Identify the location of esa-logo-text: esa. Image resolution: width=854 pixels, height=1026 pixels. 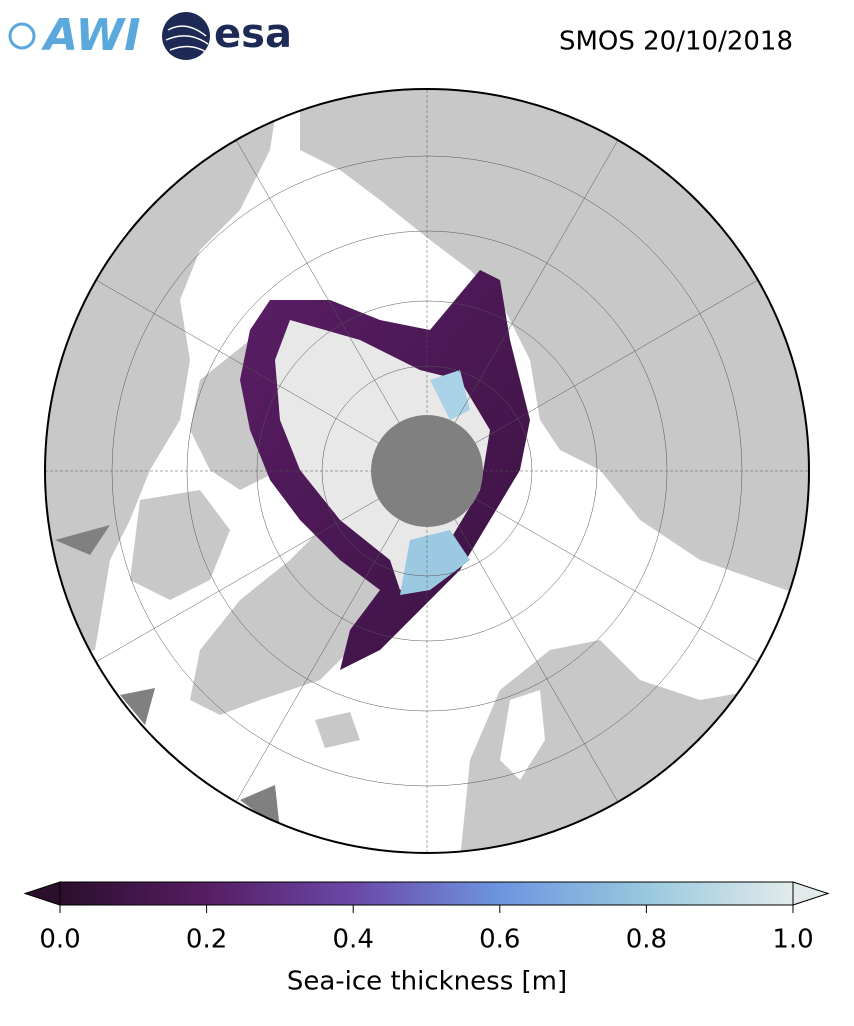
(253, 34).